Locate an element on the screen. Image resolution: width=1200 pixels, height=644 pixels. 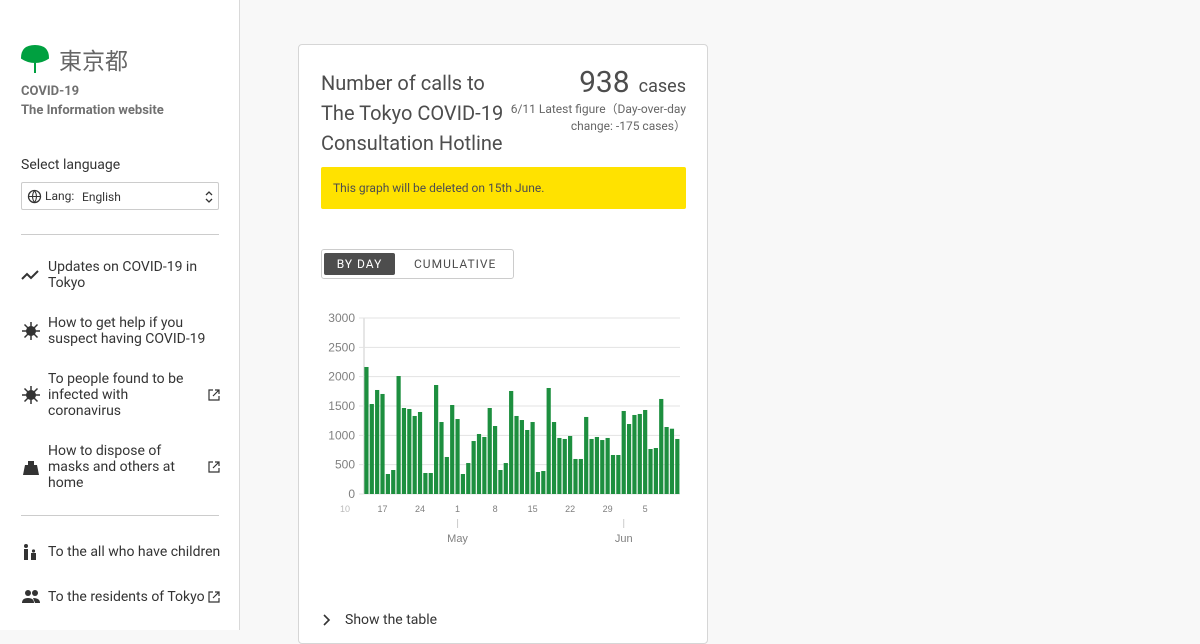
logo-text: 東京都 is located at coordinates (93, 61).